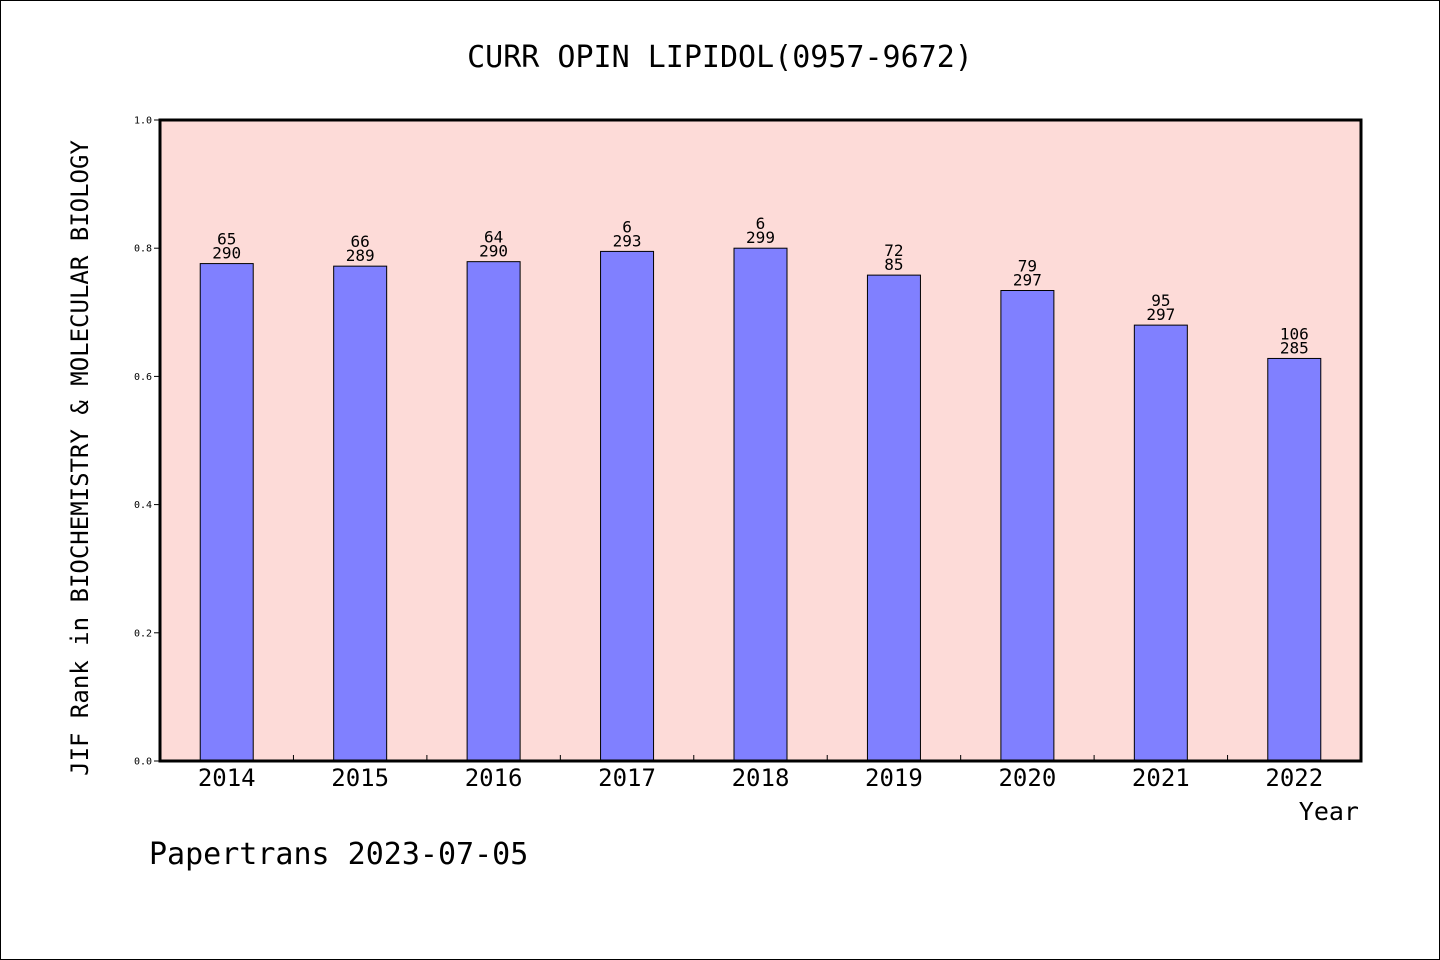 The width and height of the screenshot is (1440, 960). What do you see at coordinates (227, 778) in the screenshot?
I see `x-tick-label: 2014` at bounding box center [227, 778].